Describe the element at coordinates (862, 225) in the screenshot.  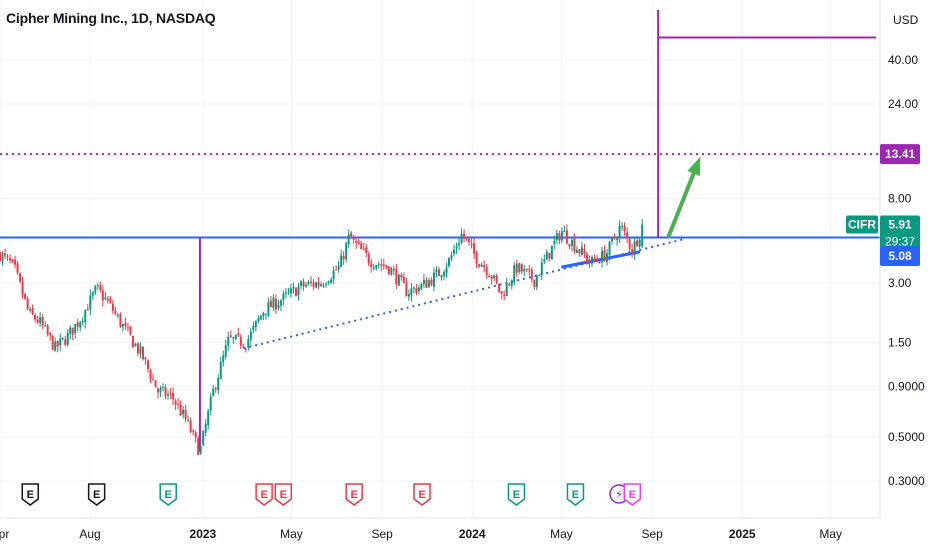
I see `symbol-label: CIFR` at that location.